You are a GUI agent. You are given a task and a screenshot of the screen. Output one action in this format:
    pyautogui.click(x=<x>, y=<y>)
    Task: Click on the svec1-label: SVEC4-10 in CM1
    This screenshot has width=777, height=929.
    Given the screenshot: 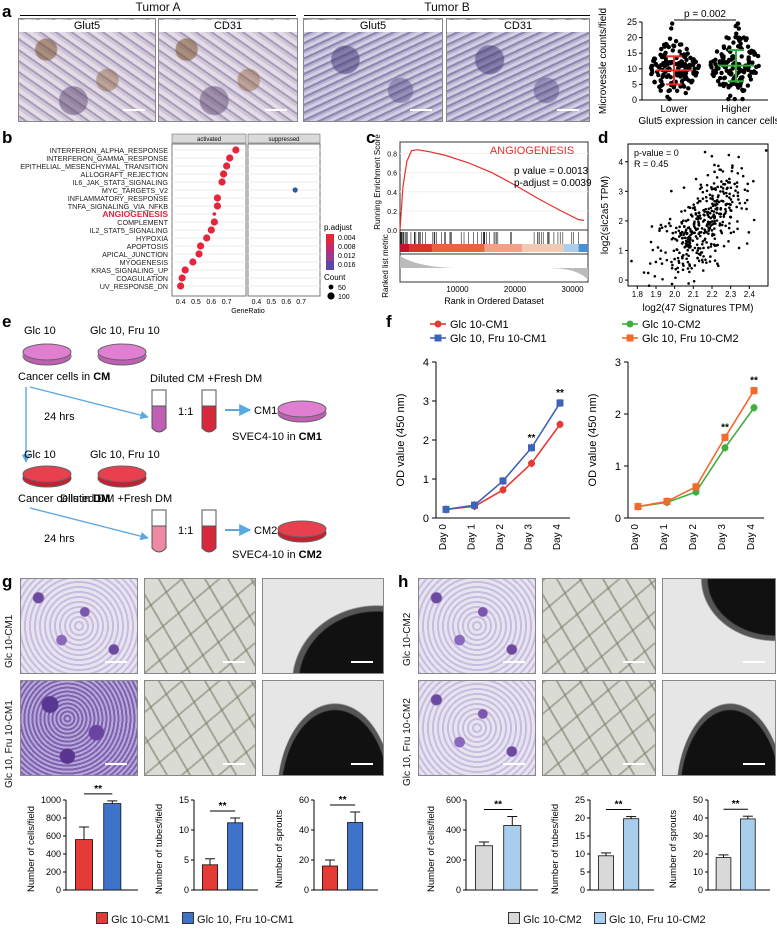 What is the action you would take?
    pyautogui.click(x=277, y=437)
    